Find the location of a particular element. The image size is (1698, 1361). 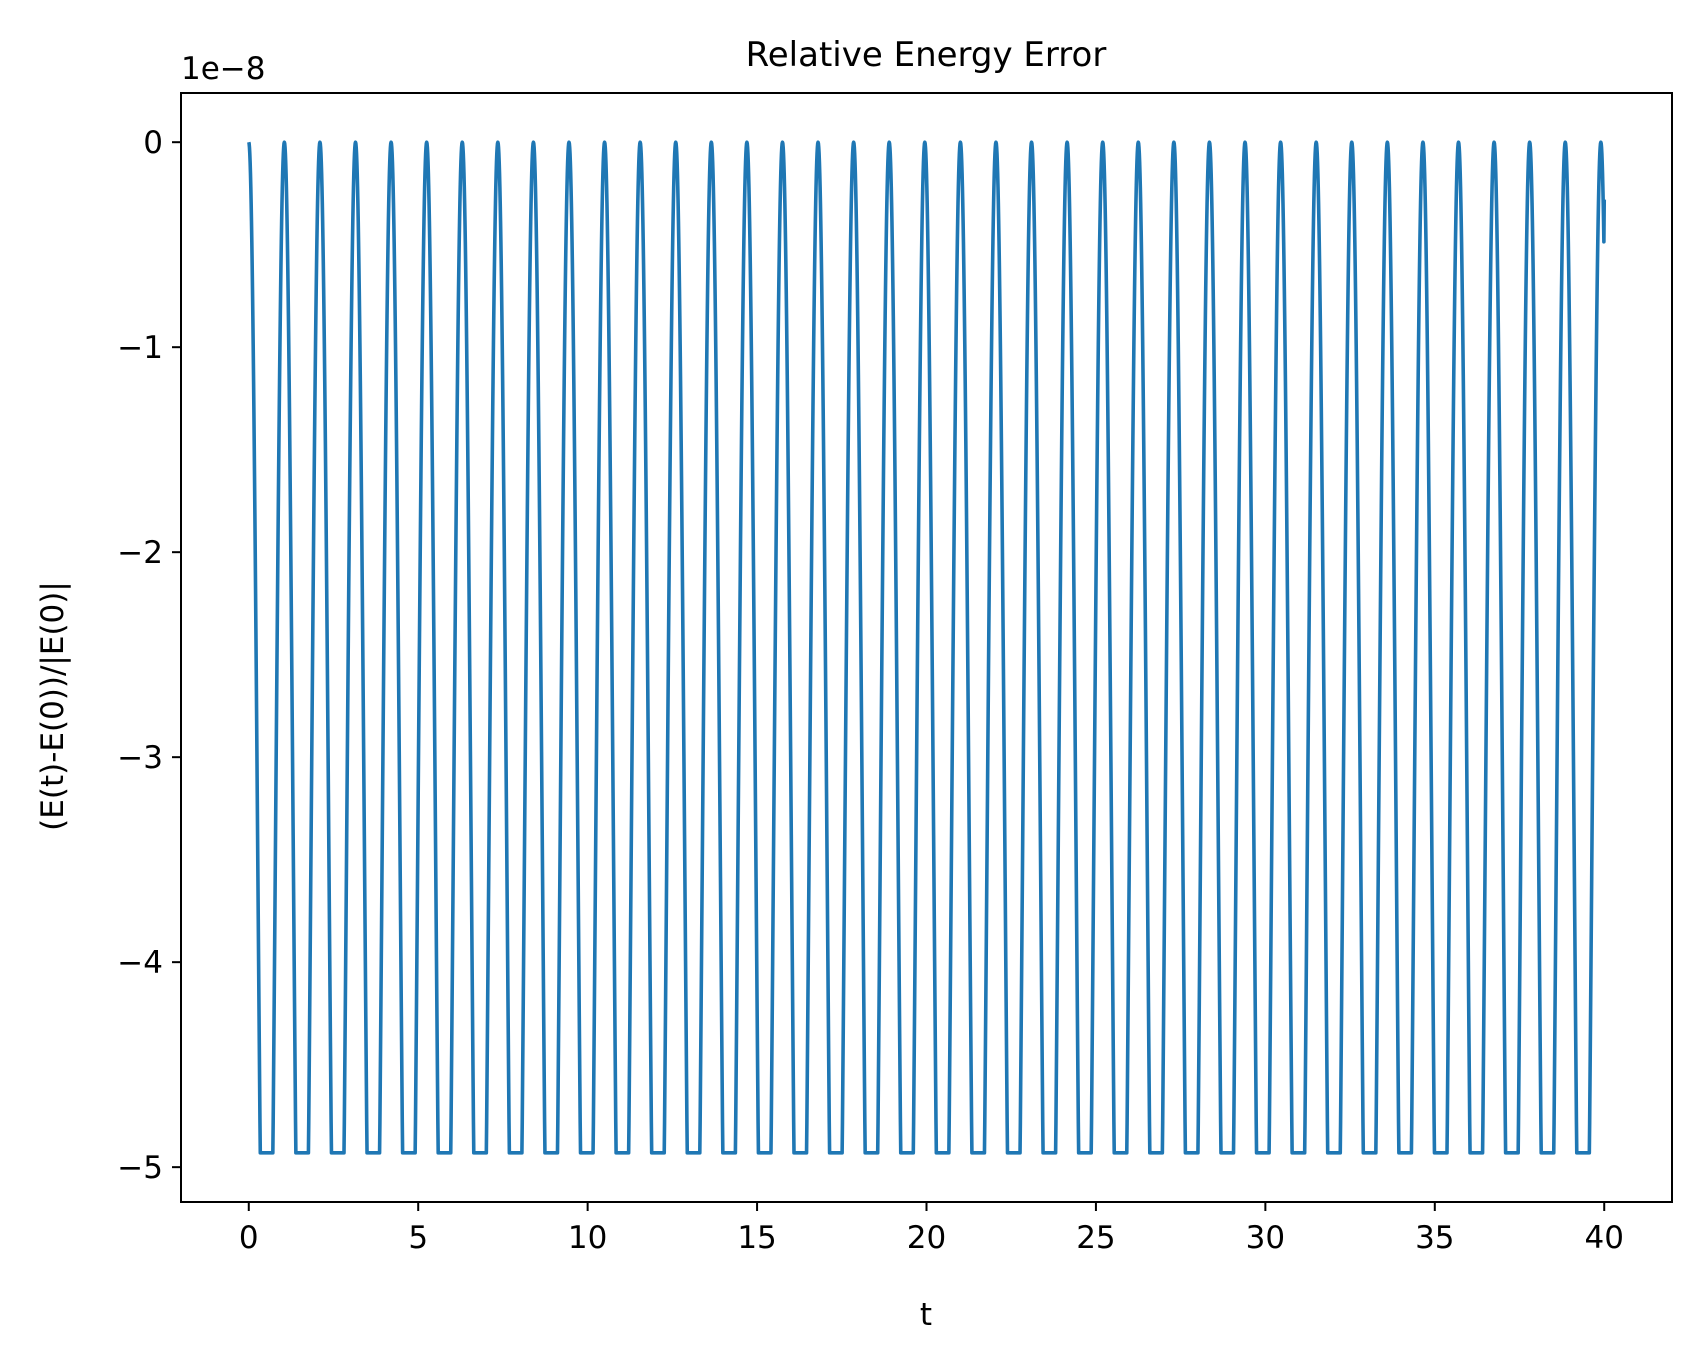

y-tick-label: −1 is located at coordinates (140, 348).